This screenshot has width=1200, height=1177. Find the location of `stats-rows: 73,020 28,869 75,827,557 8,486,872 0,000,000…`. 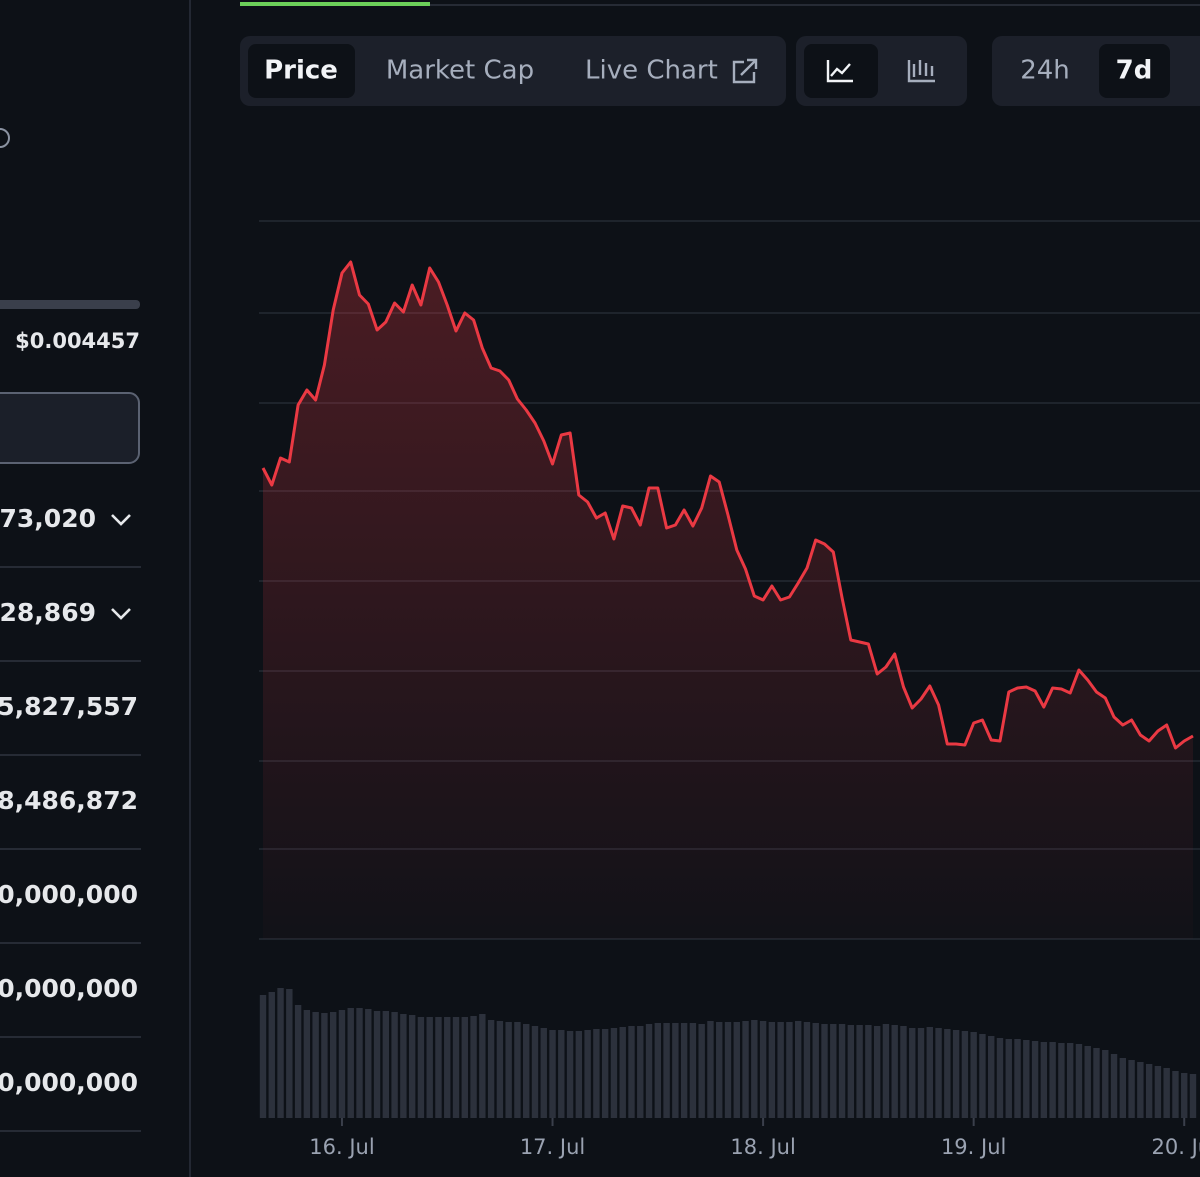

stats-rows: 73,020 28,869 75,827,557 8,486,872 0,000,000… is located at coordinates (70, 818).